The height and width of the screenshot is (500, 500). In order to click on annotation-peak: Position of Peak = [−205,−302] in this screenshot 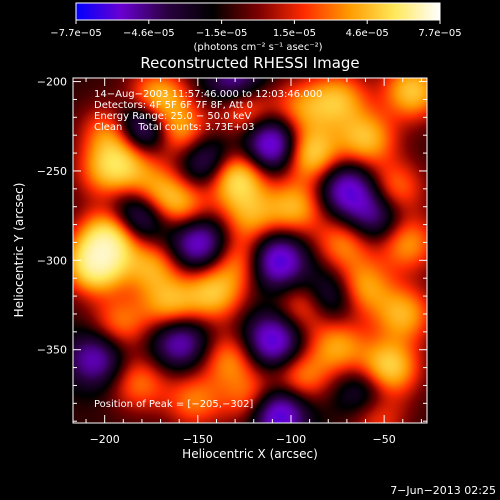, I will do `click(173, 404)`.